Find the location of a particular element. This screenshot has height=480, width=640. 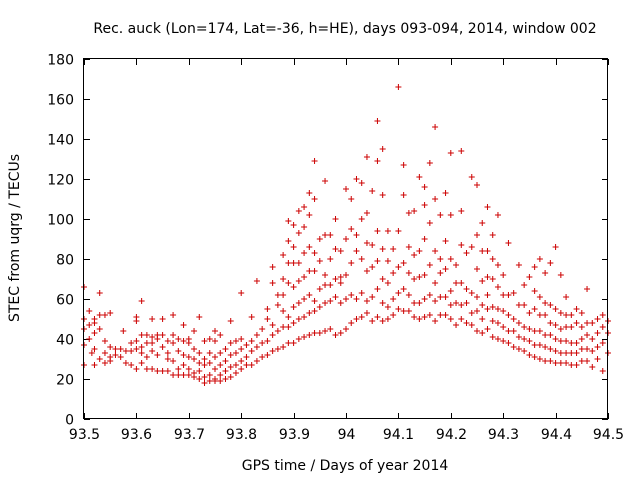

x-tick-label: 93.5 is located at coordinates (84, 435).